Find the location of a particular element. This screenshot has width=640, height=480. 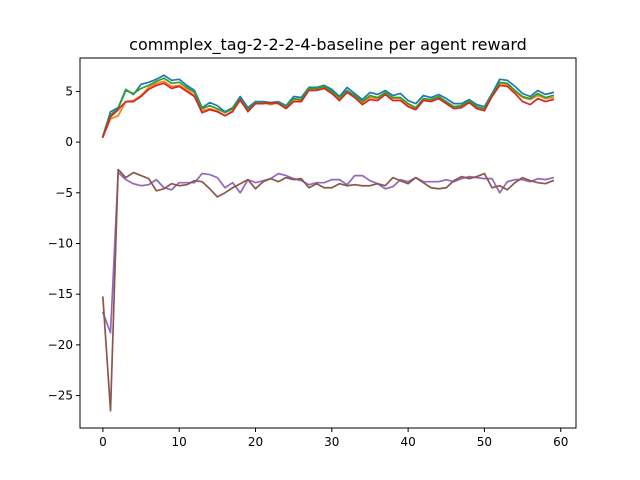

y-tick-label-3: −10 is located at coordinates (60, 244).